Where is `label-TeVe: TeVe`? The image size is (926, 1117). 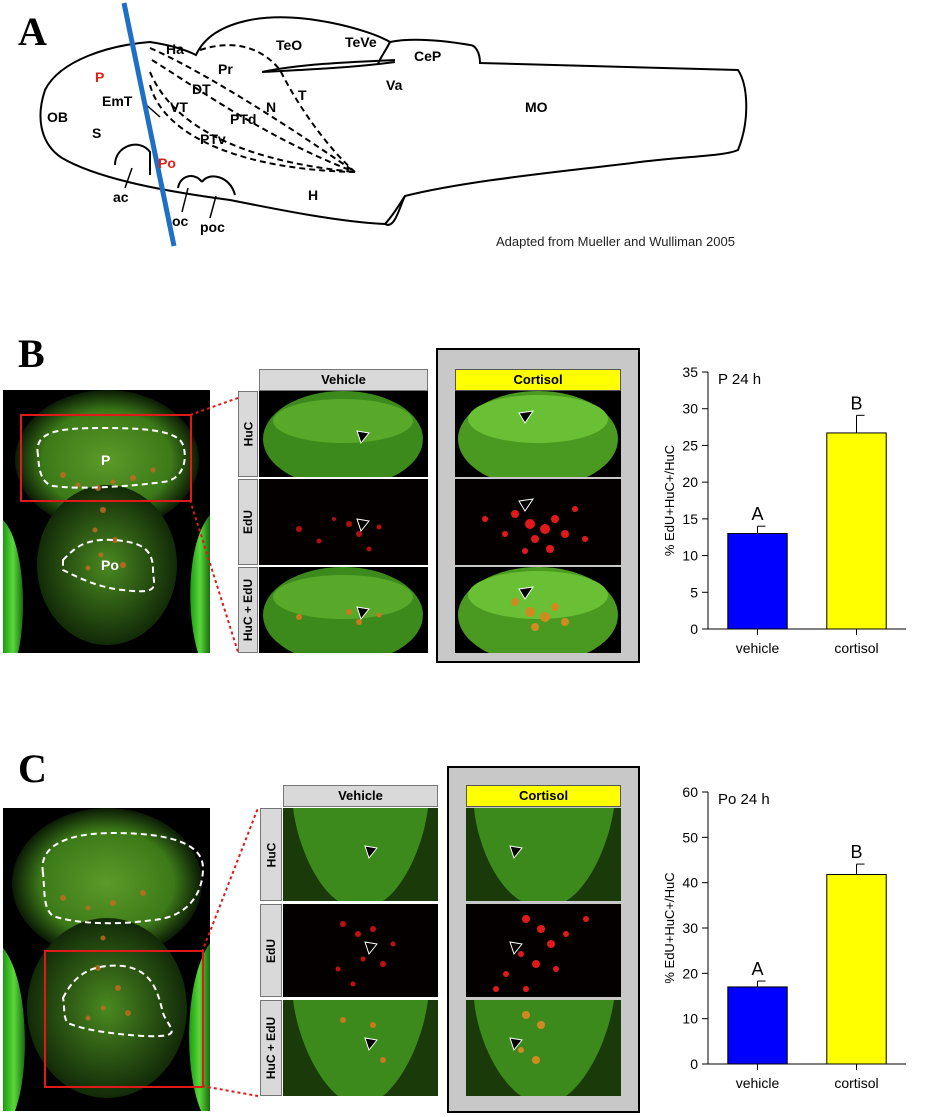 label-TeVe: TeVe is located at coordinates (361, 42).